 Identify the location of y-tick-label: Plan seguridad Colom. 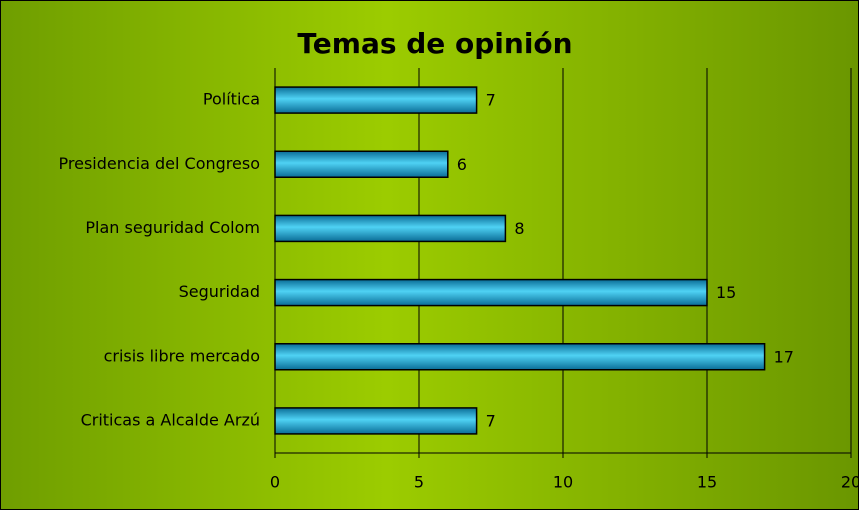
(172, 227).